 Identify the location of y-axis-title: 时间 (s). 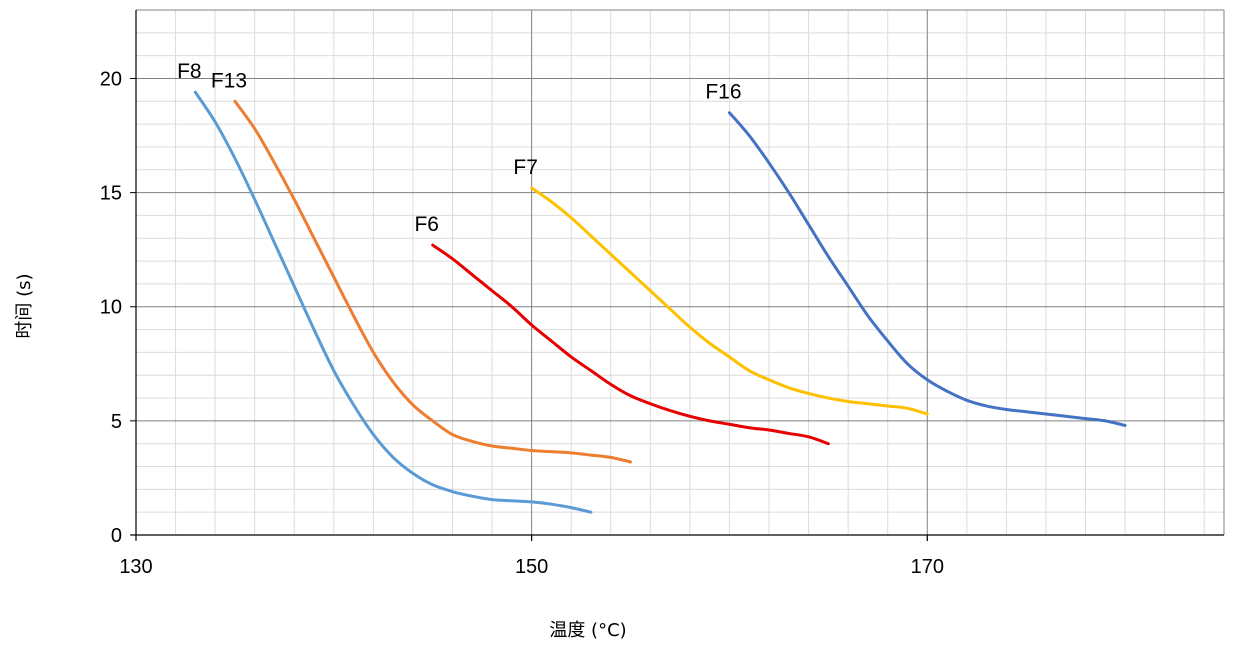
(24, 305).